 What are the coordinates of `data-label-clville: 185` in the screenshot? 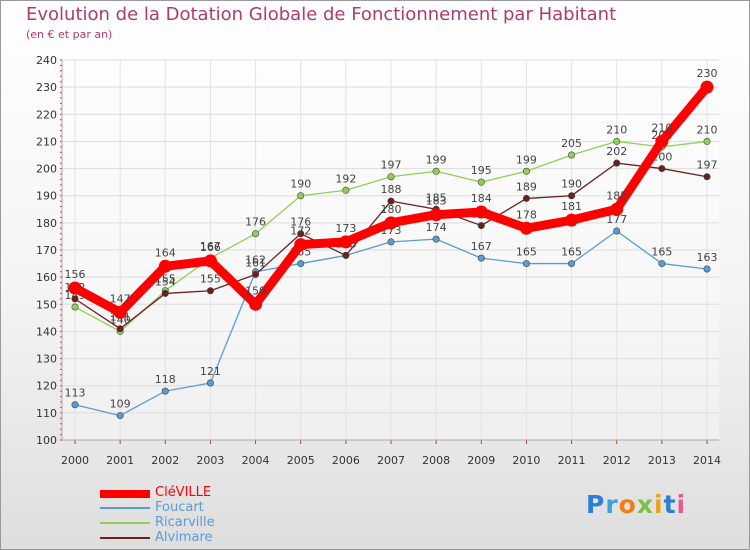 It's located at (616, 195).